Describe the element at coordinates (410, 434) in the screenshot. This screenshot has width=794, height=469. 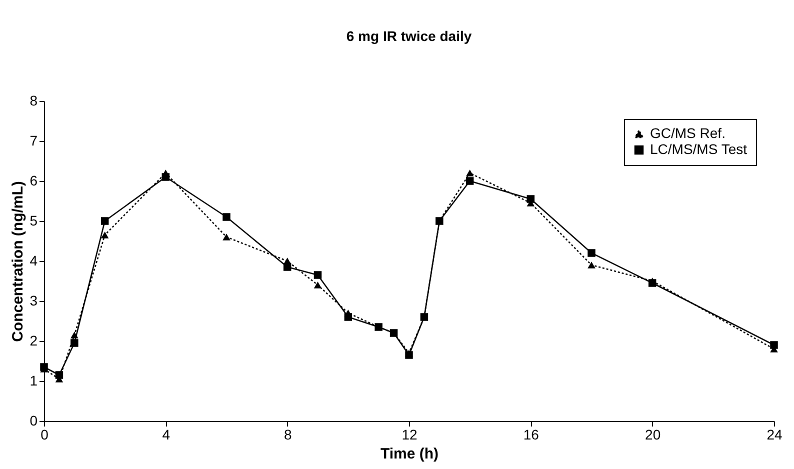
I see `x-tick-label: 12` at that location.